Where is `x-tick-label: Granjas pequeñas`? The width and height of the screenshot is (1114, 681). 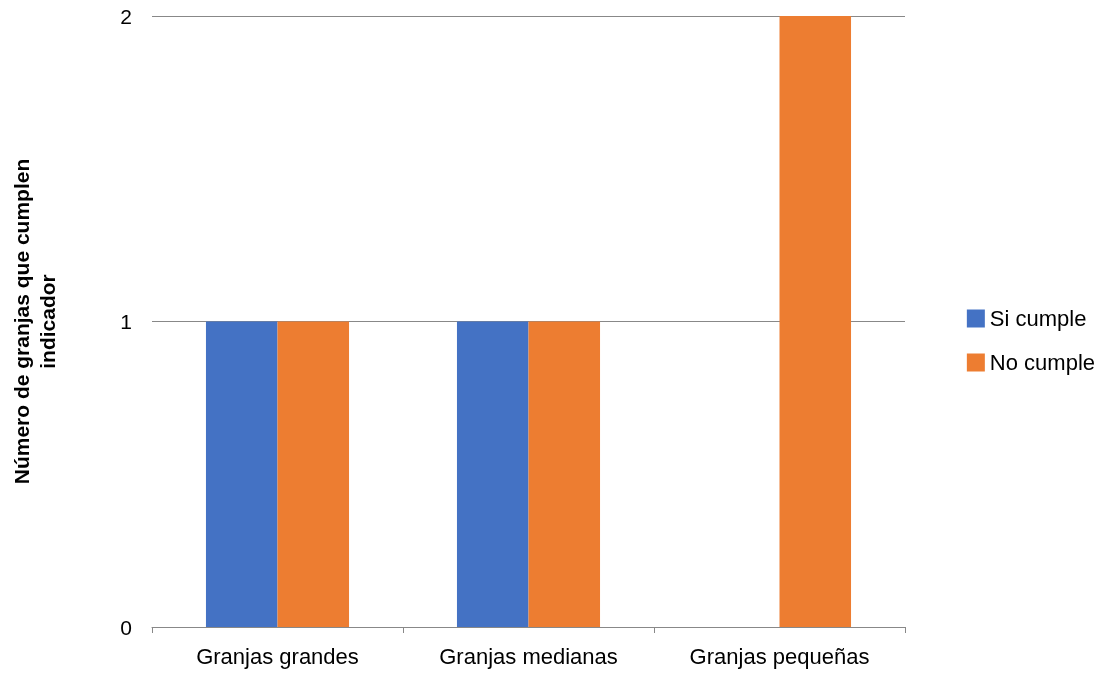
x-tick-label: Granjas pequeñas is located at coordinates (779, 656).